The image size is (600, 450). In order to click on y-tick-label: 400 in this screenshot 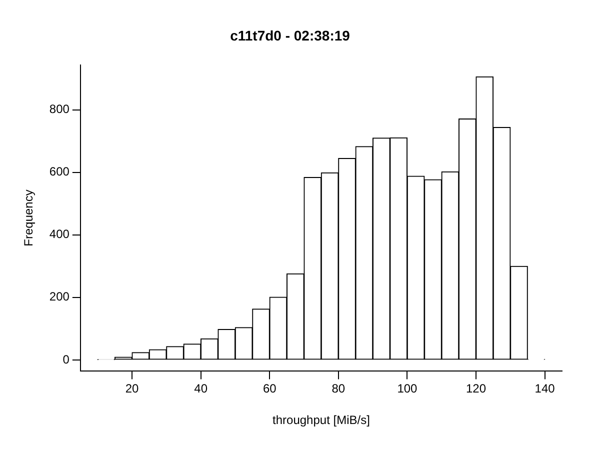, I will do `click(59, 234)`.